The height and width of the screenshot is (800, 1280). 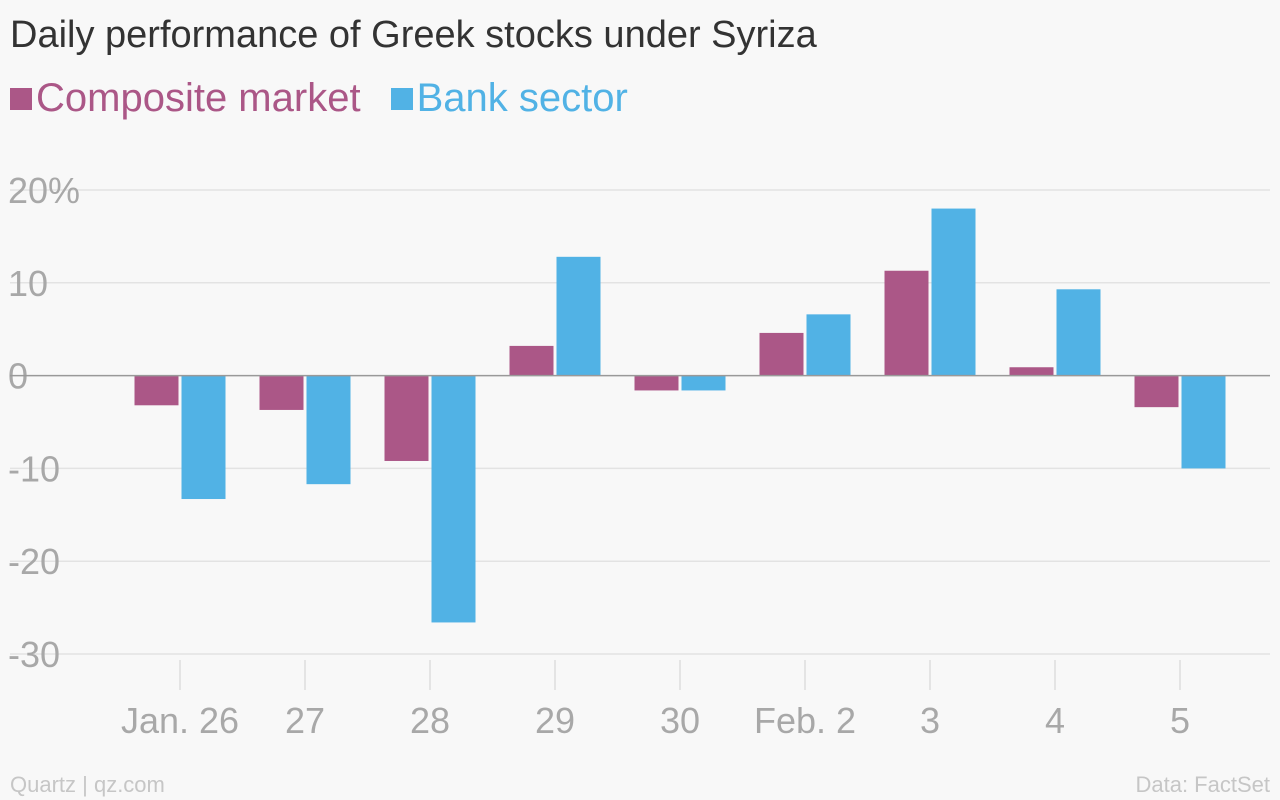 What do you see at coordinates (1180, 720) in the screenshot?
I see `x-tick-label: 5` at bounding box center [1180, 720].